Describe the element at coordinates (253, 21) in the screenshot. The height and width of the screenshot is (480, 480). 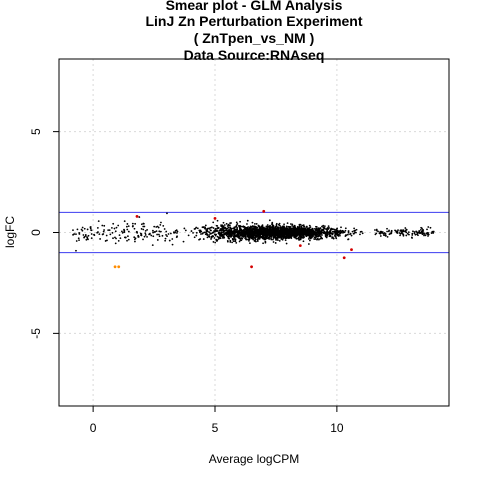
I see `title-line-2: LinJ Zn Perturbation Experiment` at that location.